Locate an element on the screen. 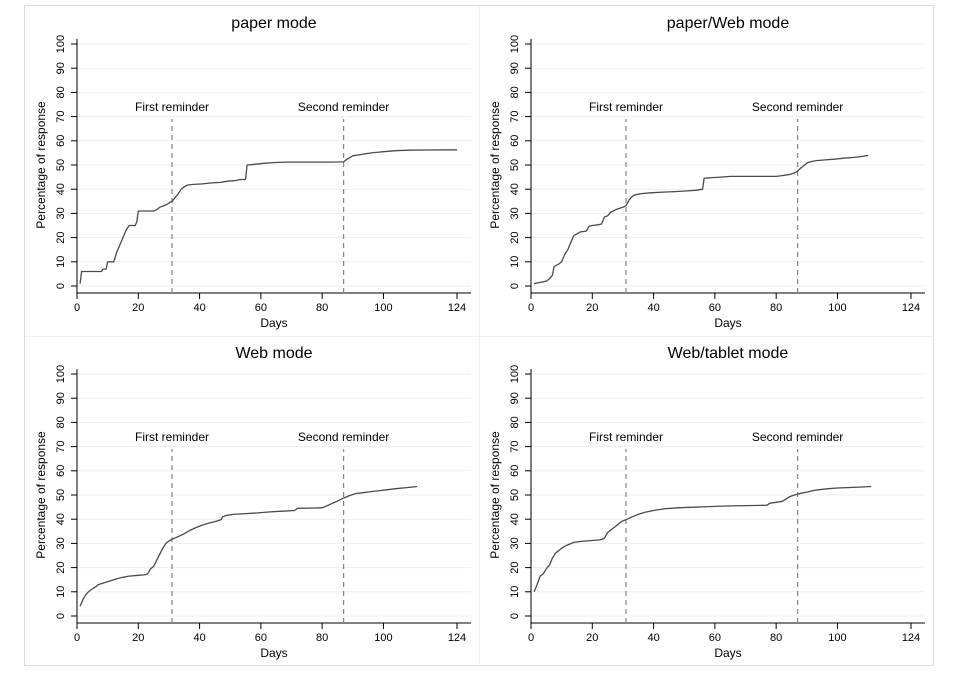  chart-title: paper/Web mode is located at coordinates (728, 23).